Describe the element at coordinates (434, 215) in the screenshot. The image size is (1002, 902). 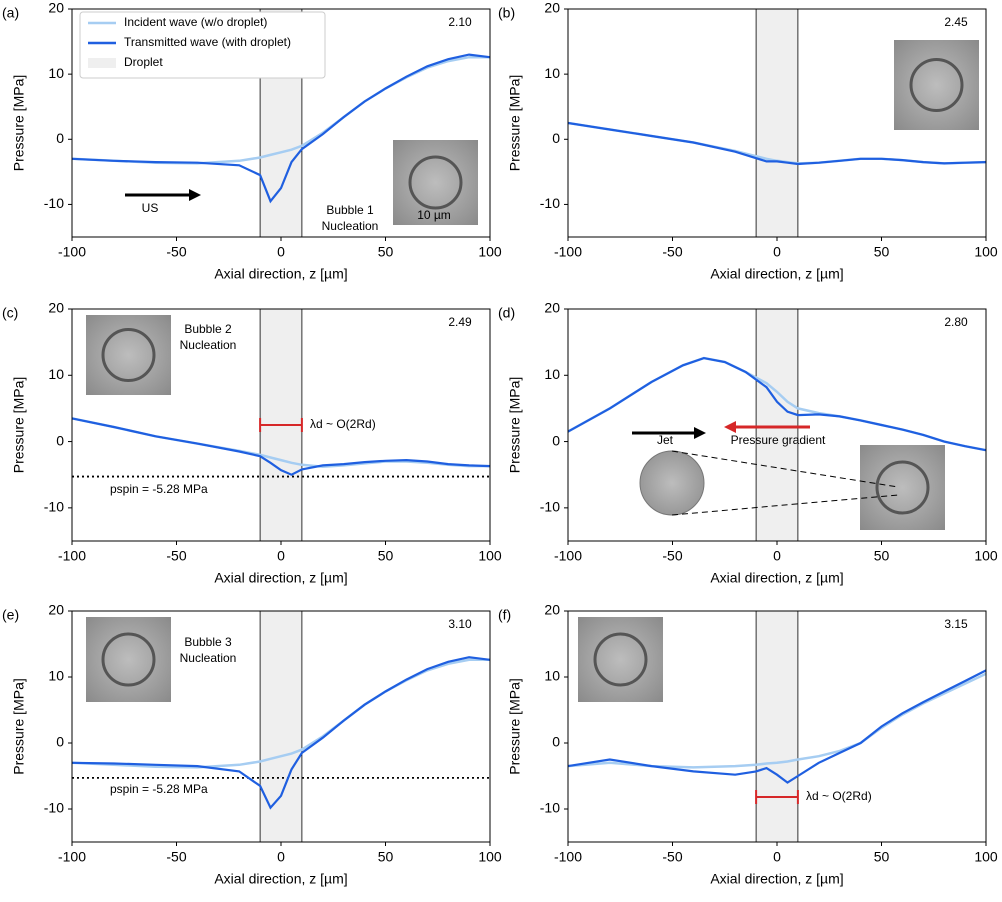
I see `annotation: 10 µm` at that location.